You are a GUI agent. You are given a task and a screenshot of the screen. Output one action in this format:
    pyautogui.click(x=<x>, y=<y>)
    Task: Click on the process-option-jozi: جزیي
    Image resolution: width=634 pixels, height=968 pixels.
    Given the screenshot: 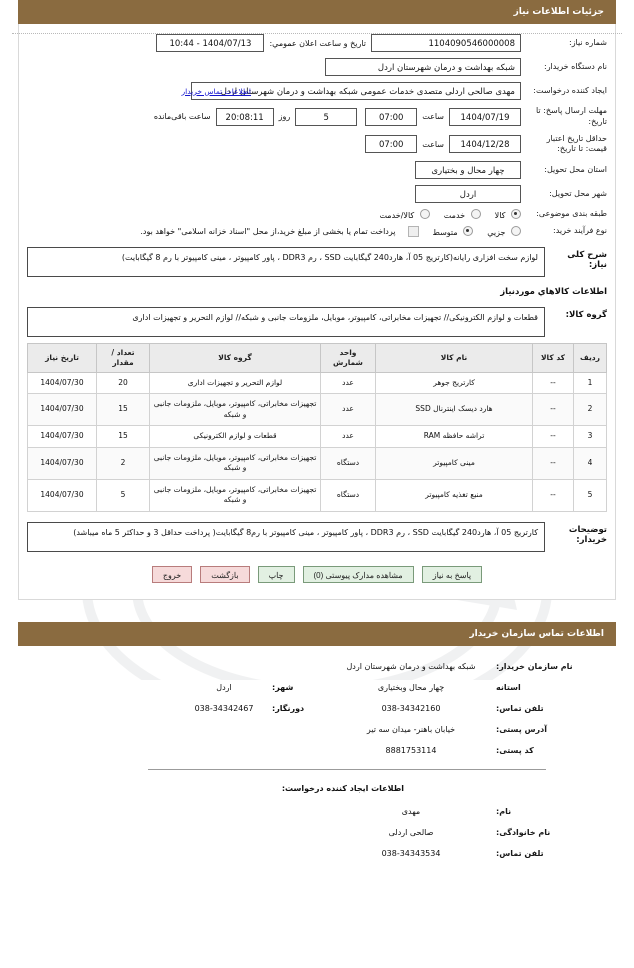 What is the action you would take?
    pyautogui.click(x=504, y=231)
    